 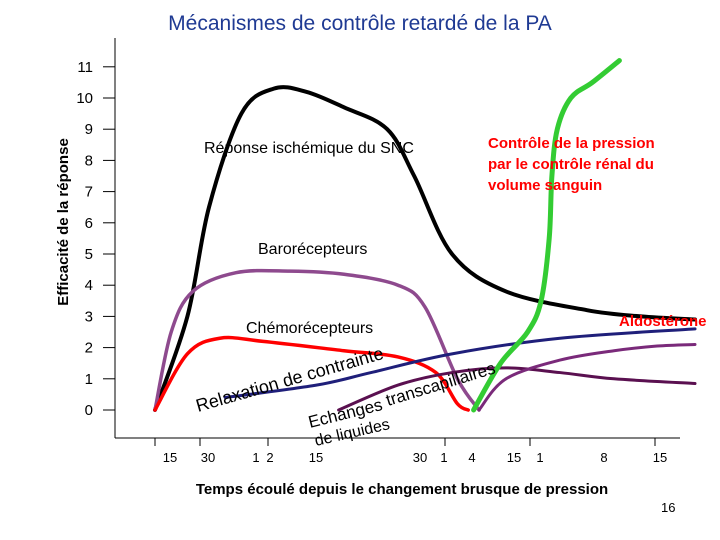 I want to click on x-tick-label: 8, so click(x=603, y=457).